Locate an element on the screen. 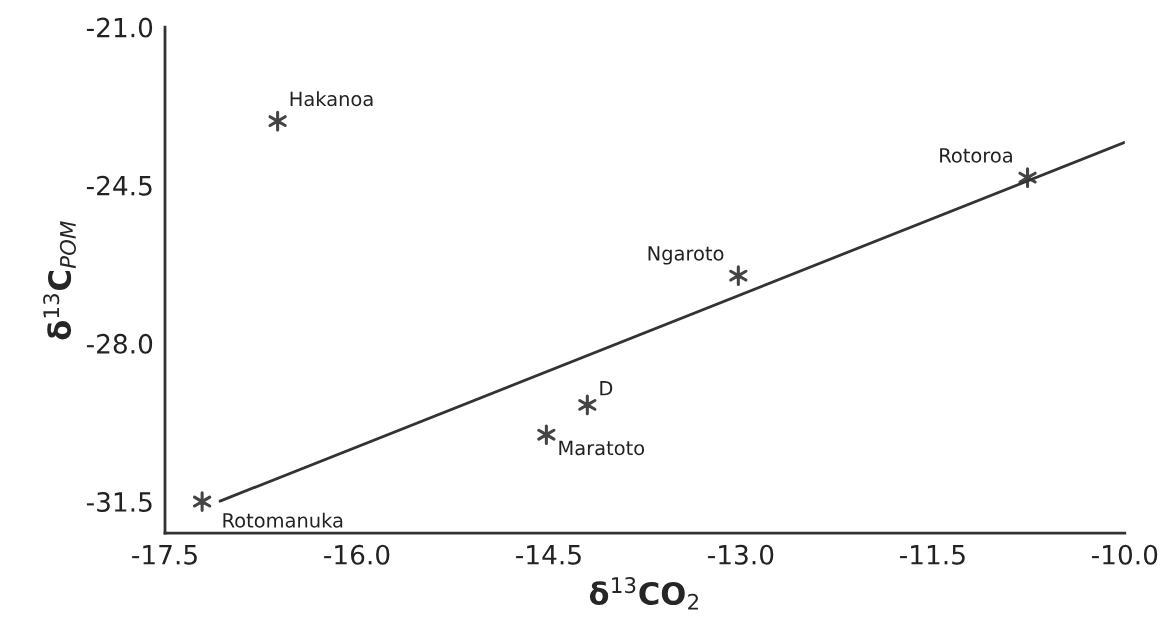 Image resolution: width=1162 pixels, height=631 pixels. y-tick-label: -24.5 is located at coordinates (119, 185).